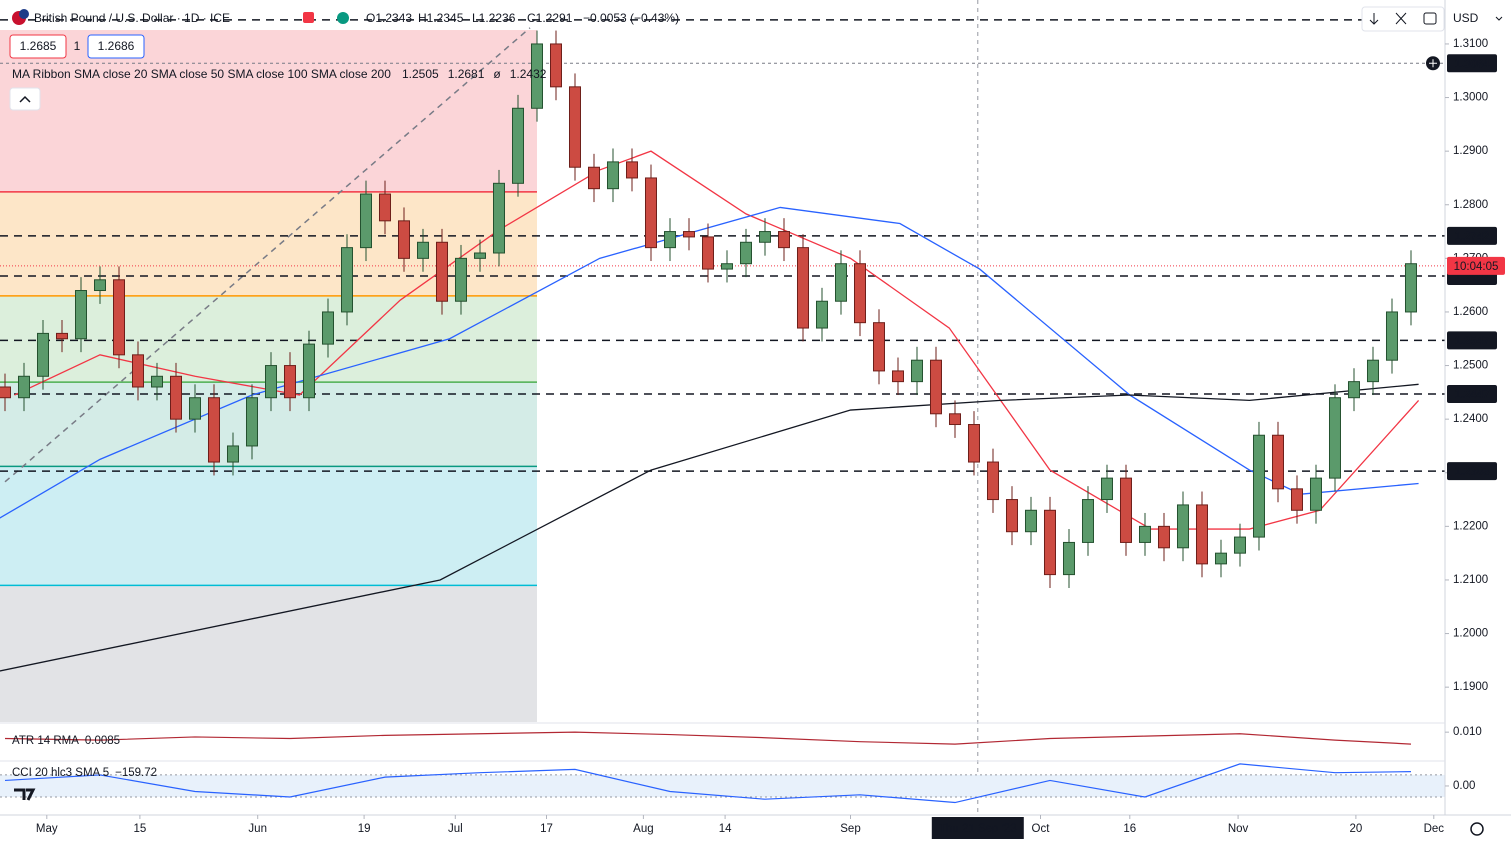  Describe the element at coordinates (1470, 526) in the screenshot. I see `y-tick-label: 1.2200` at that location.